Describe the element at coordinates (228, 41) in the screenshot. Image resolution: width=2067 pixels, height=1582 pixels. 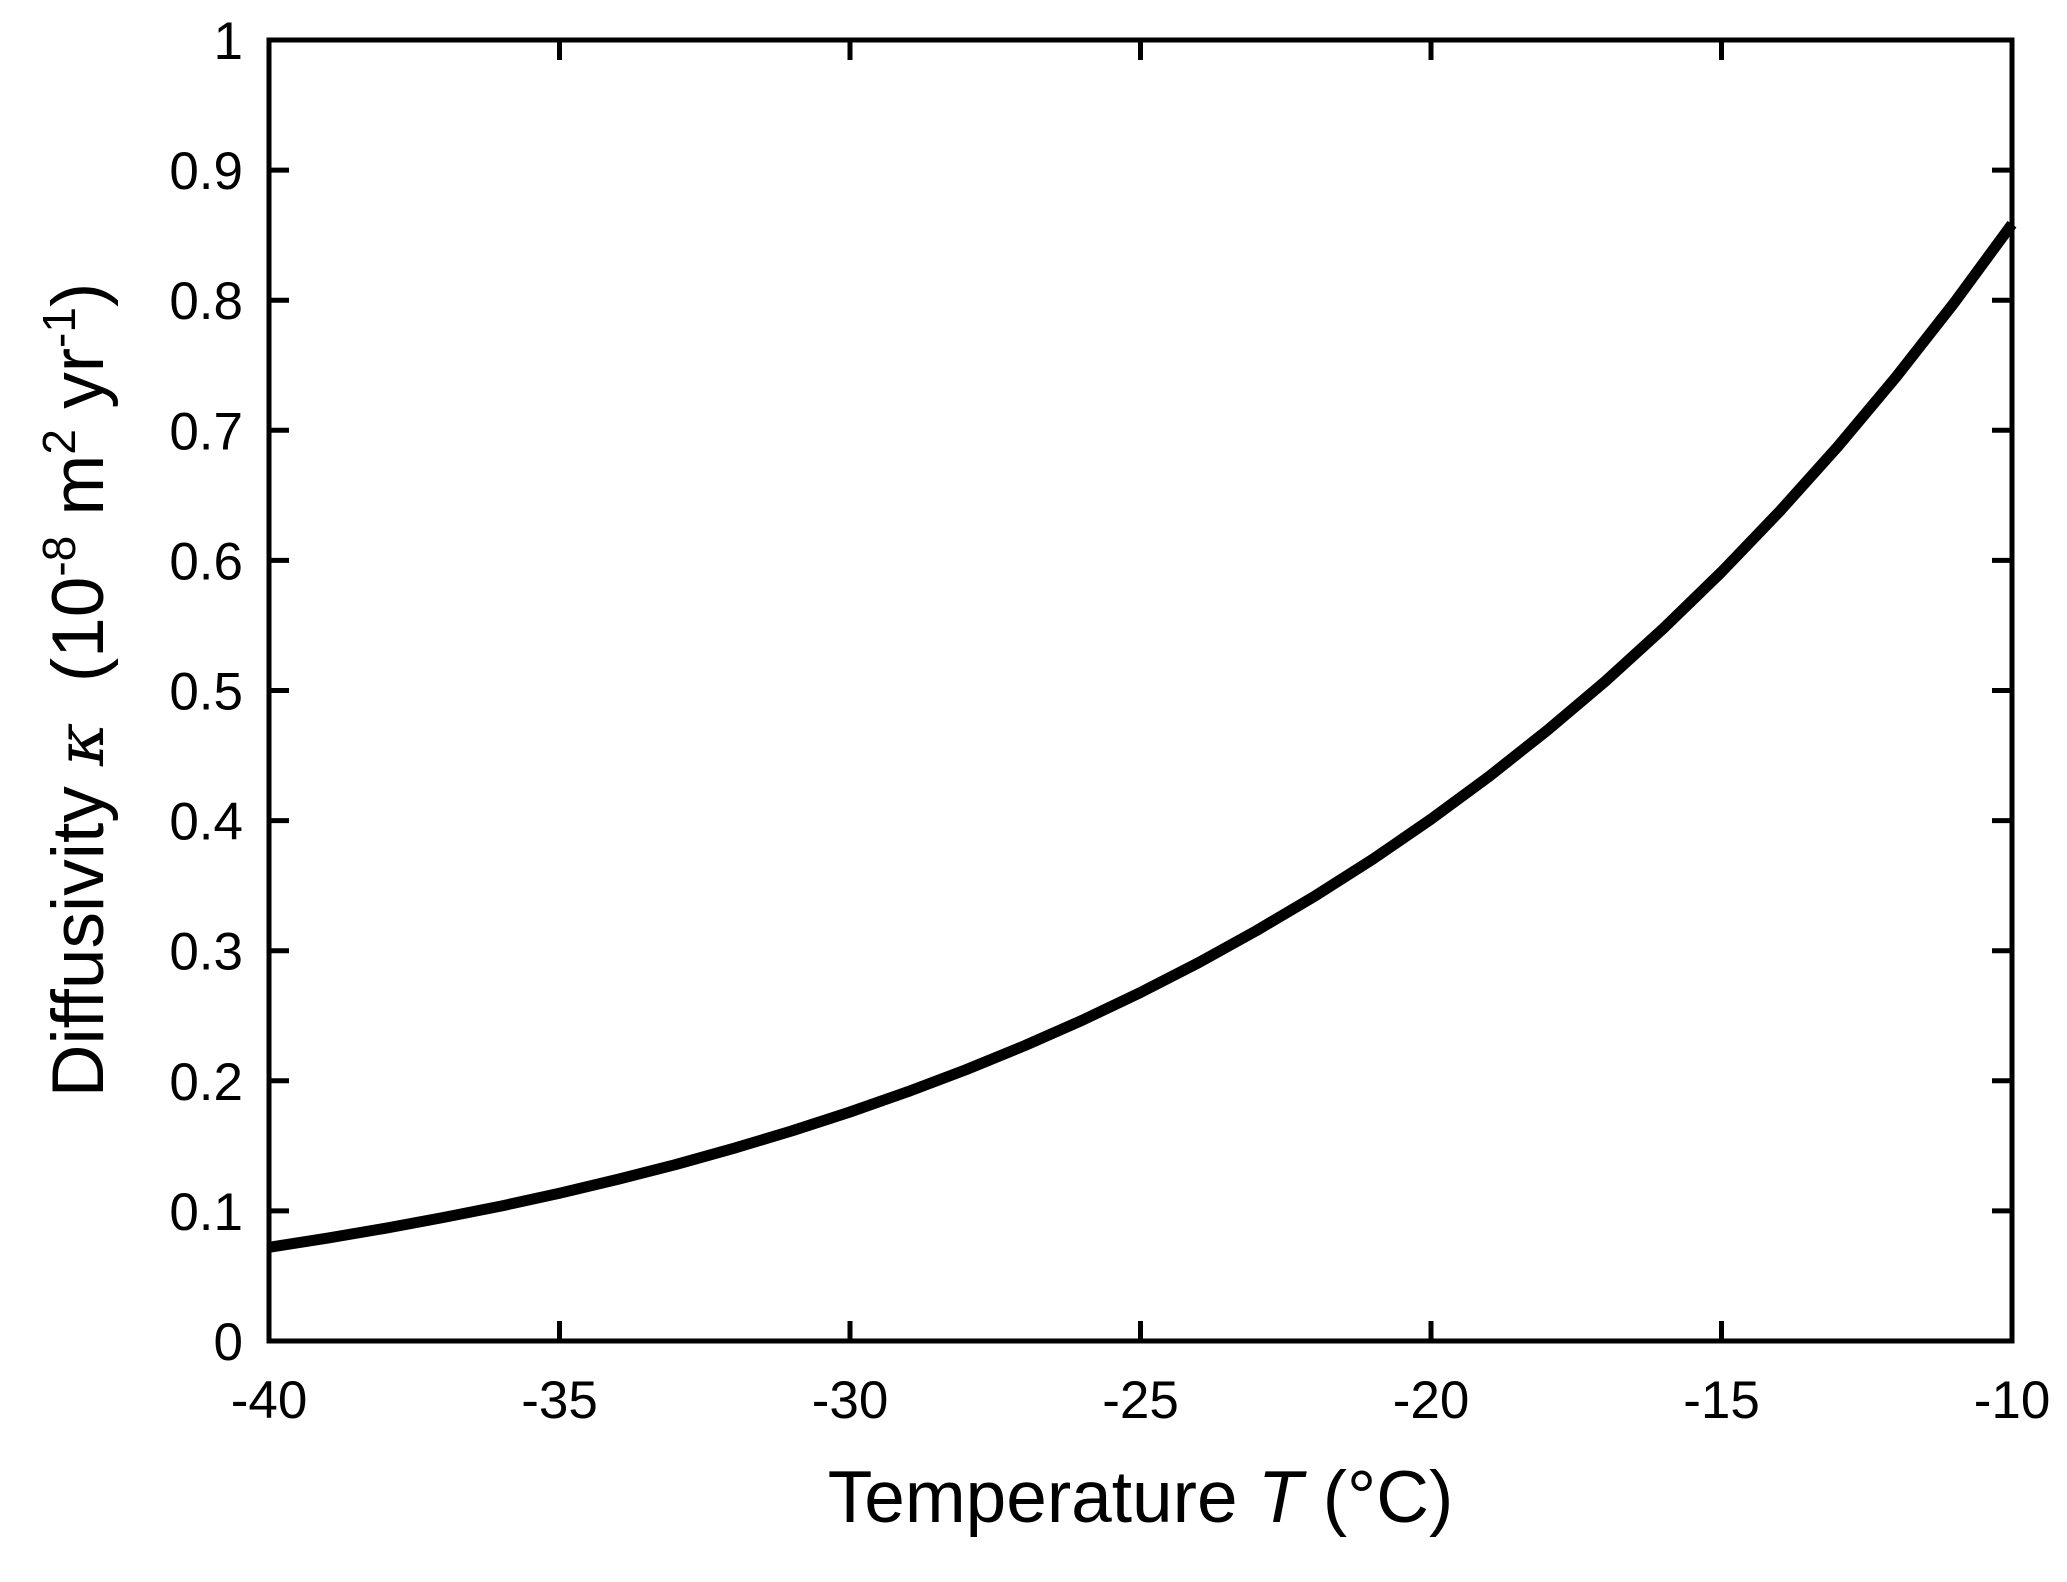
I see `y-tick-label: 1` at that location.